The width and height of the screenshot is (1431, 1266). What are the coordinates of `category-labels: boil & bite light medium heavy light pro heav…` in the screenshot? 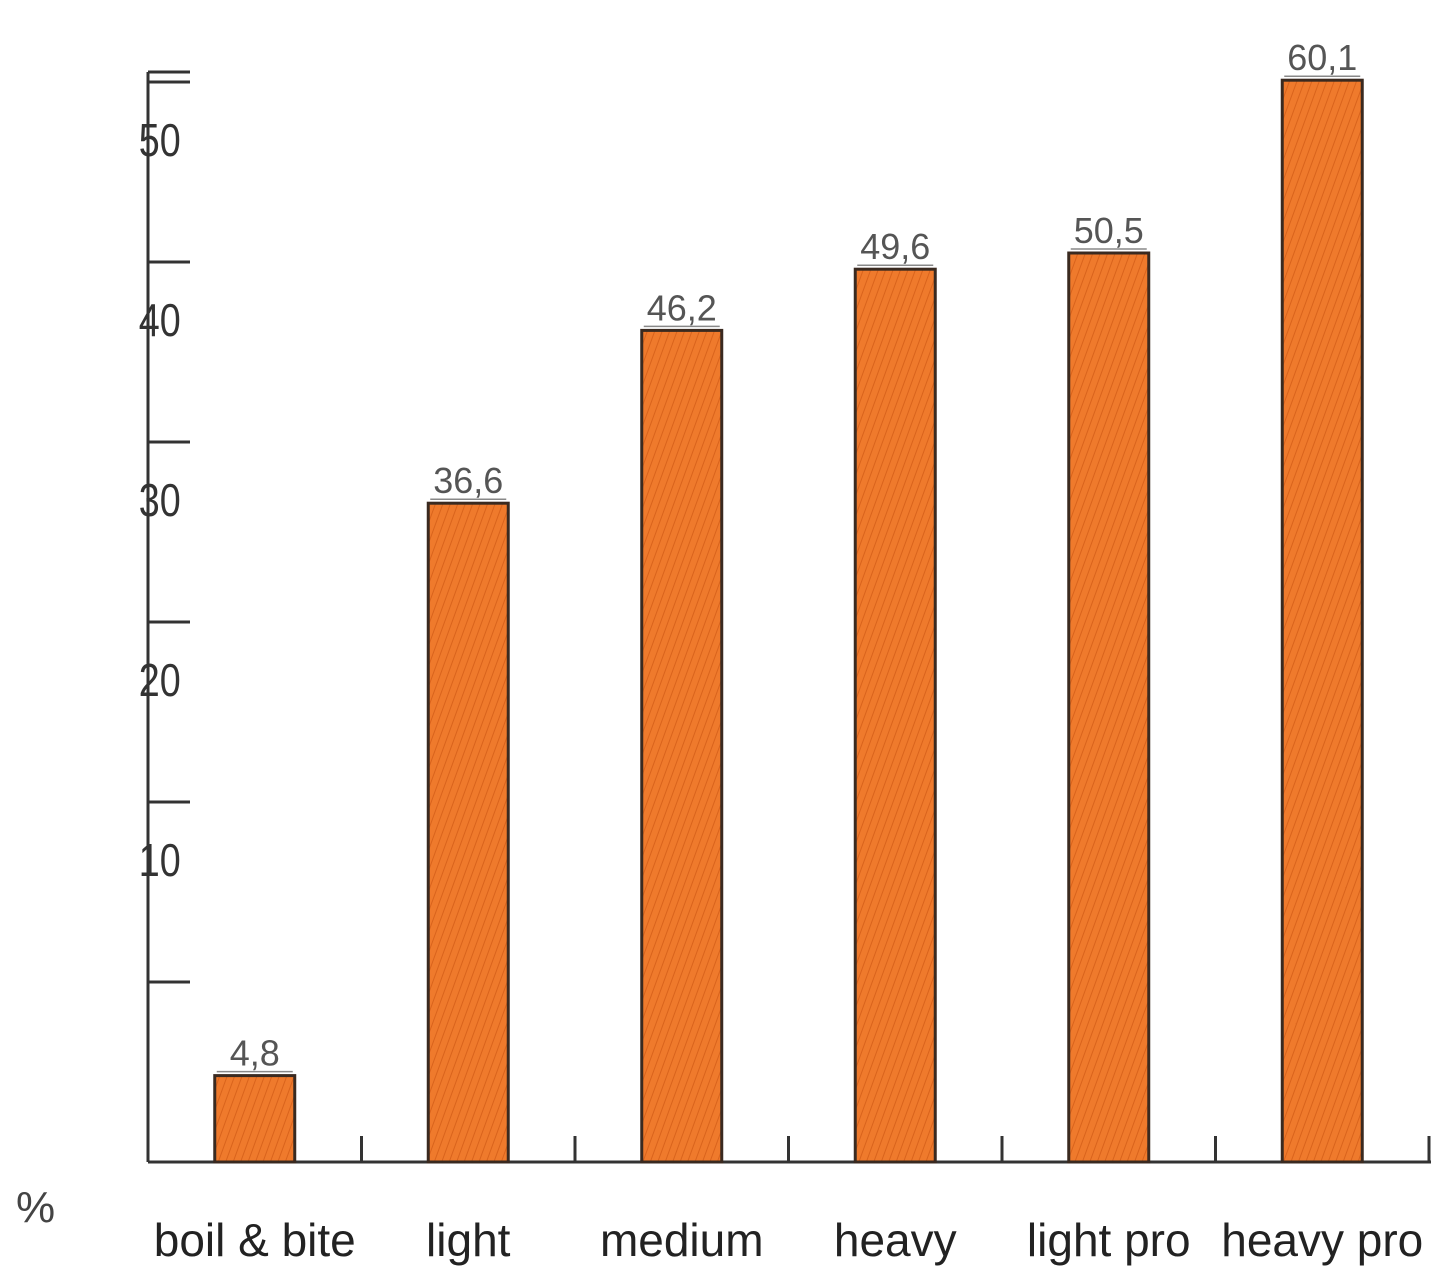 It's located at (789, 1240).